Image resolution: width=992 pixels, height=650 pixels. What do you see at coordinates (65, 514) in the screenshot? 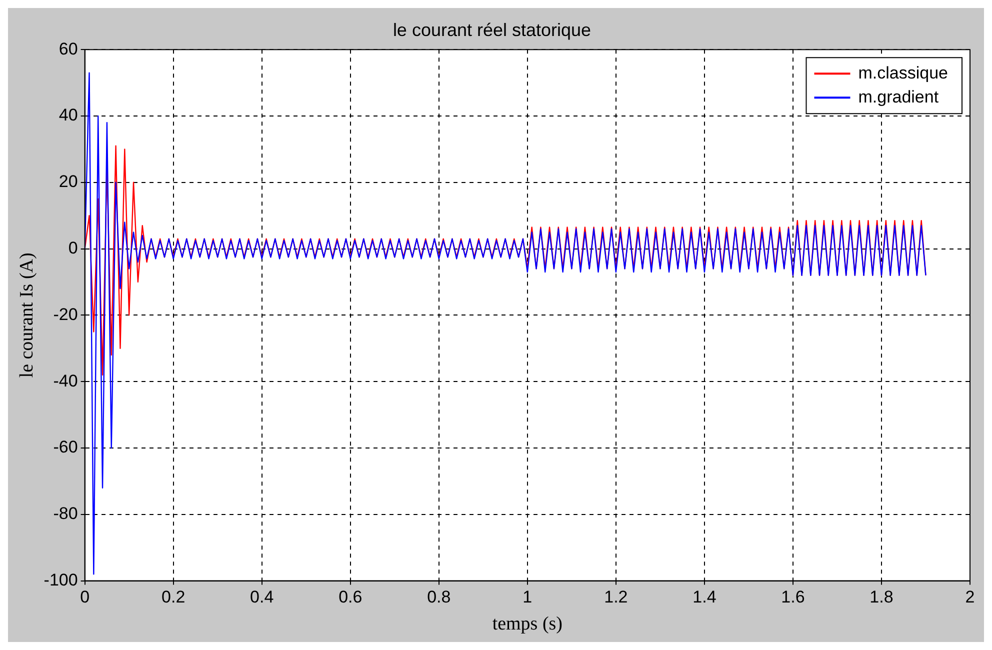
I see `y-tick-label: -80` at bounding box center [65, 514].